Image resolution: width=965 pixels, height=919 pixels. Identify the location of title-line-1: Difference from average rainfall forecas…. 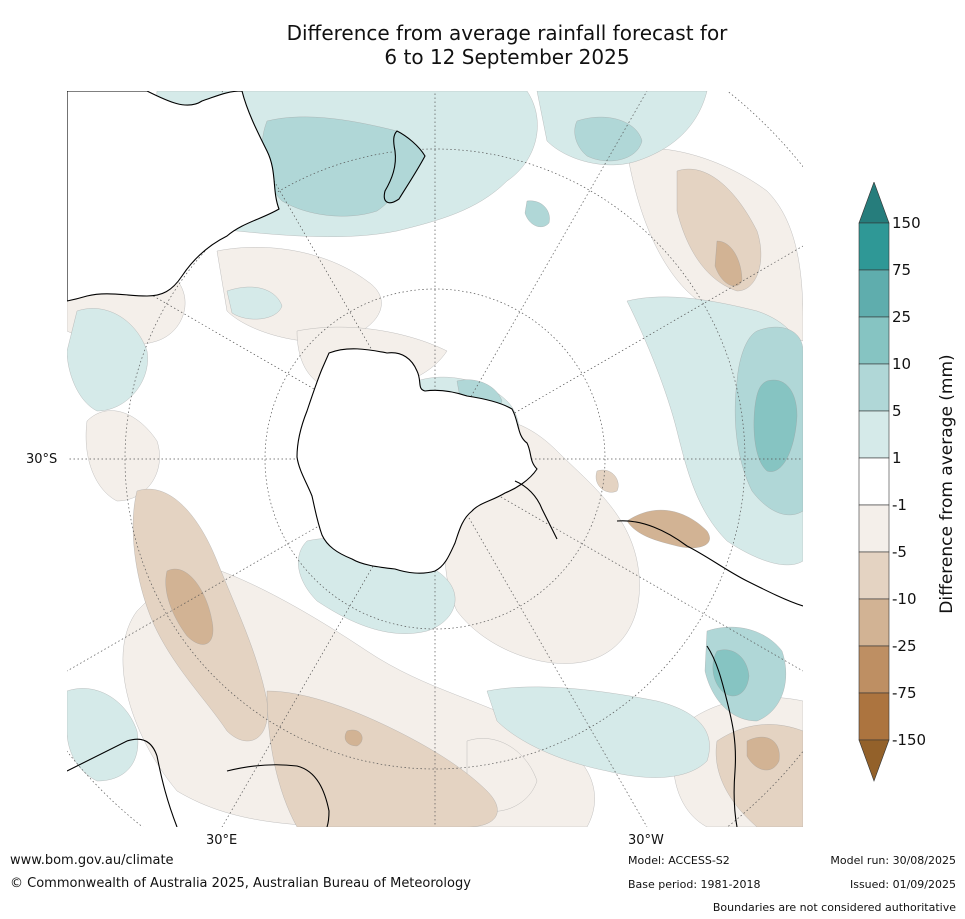
(507, 33).